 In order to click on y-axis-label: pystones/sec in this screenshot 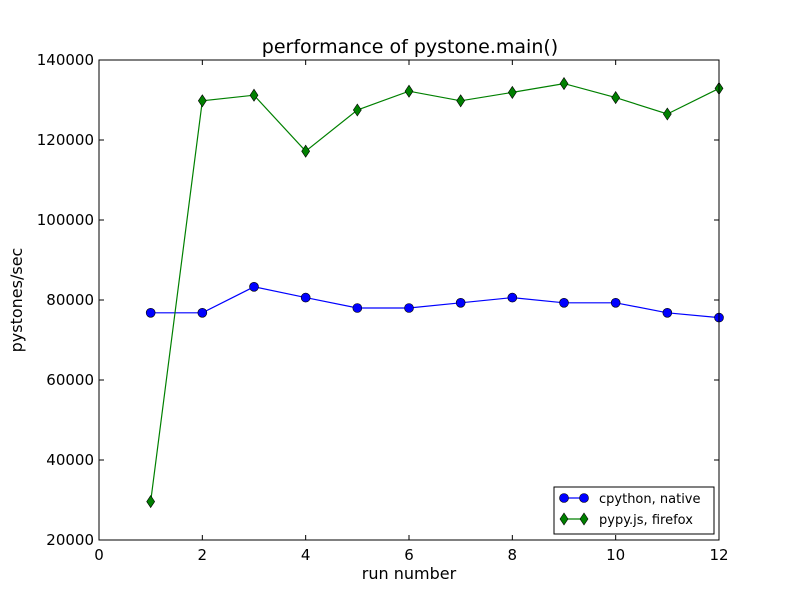, I will do `click(16, 300)`.